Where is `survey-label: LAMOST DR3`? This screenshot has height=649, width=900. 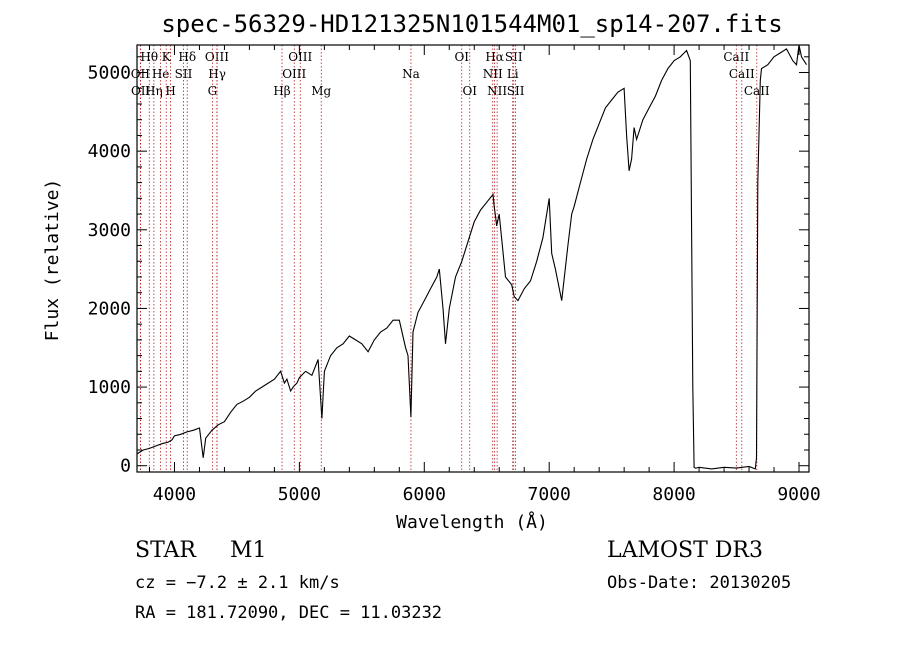 survey-label: LAMOST DR3 is located at coordinates (685, 550).